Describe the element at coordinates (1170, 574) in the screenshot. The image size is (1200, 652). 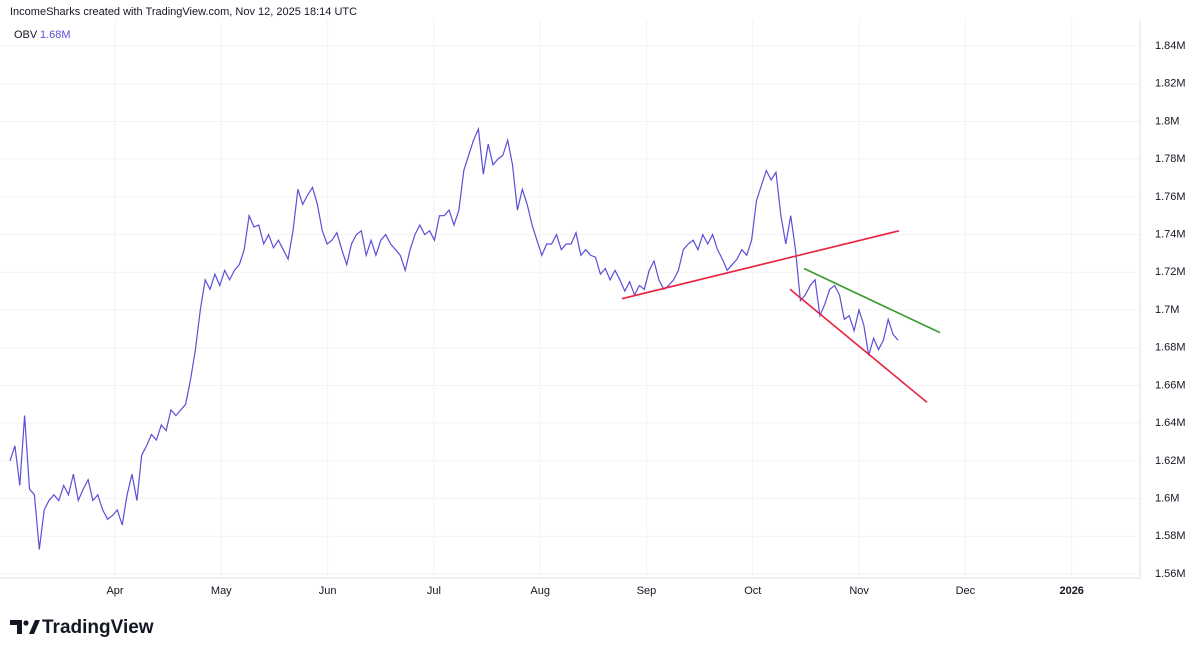
I see `y-tick-label: 1.56M` at that location.